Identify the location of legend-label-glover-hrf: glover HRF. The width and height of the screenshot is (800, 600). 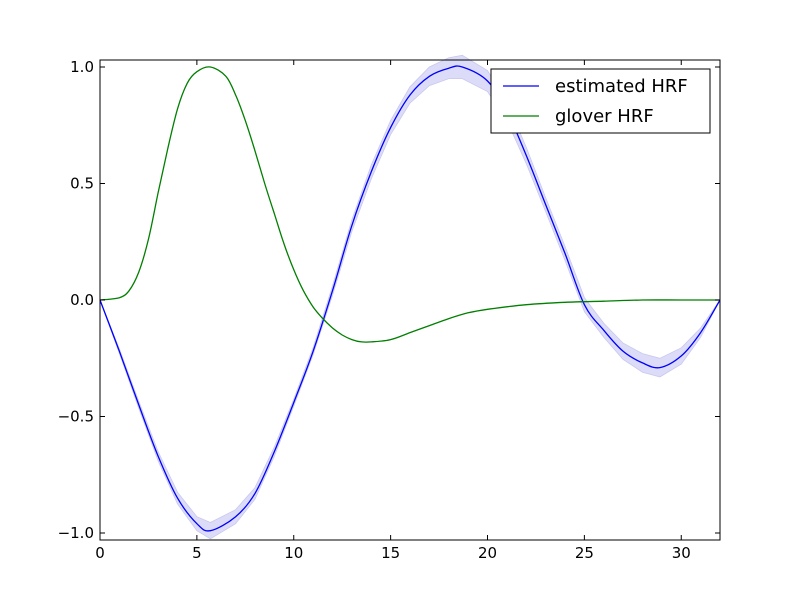
(604, 116).